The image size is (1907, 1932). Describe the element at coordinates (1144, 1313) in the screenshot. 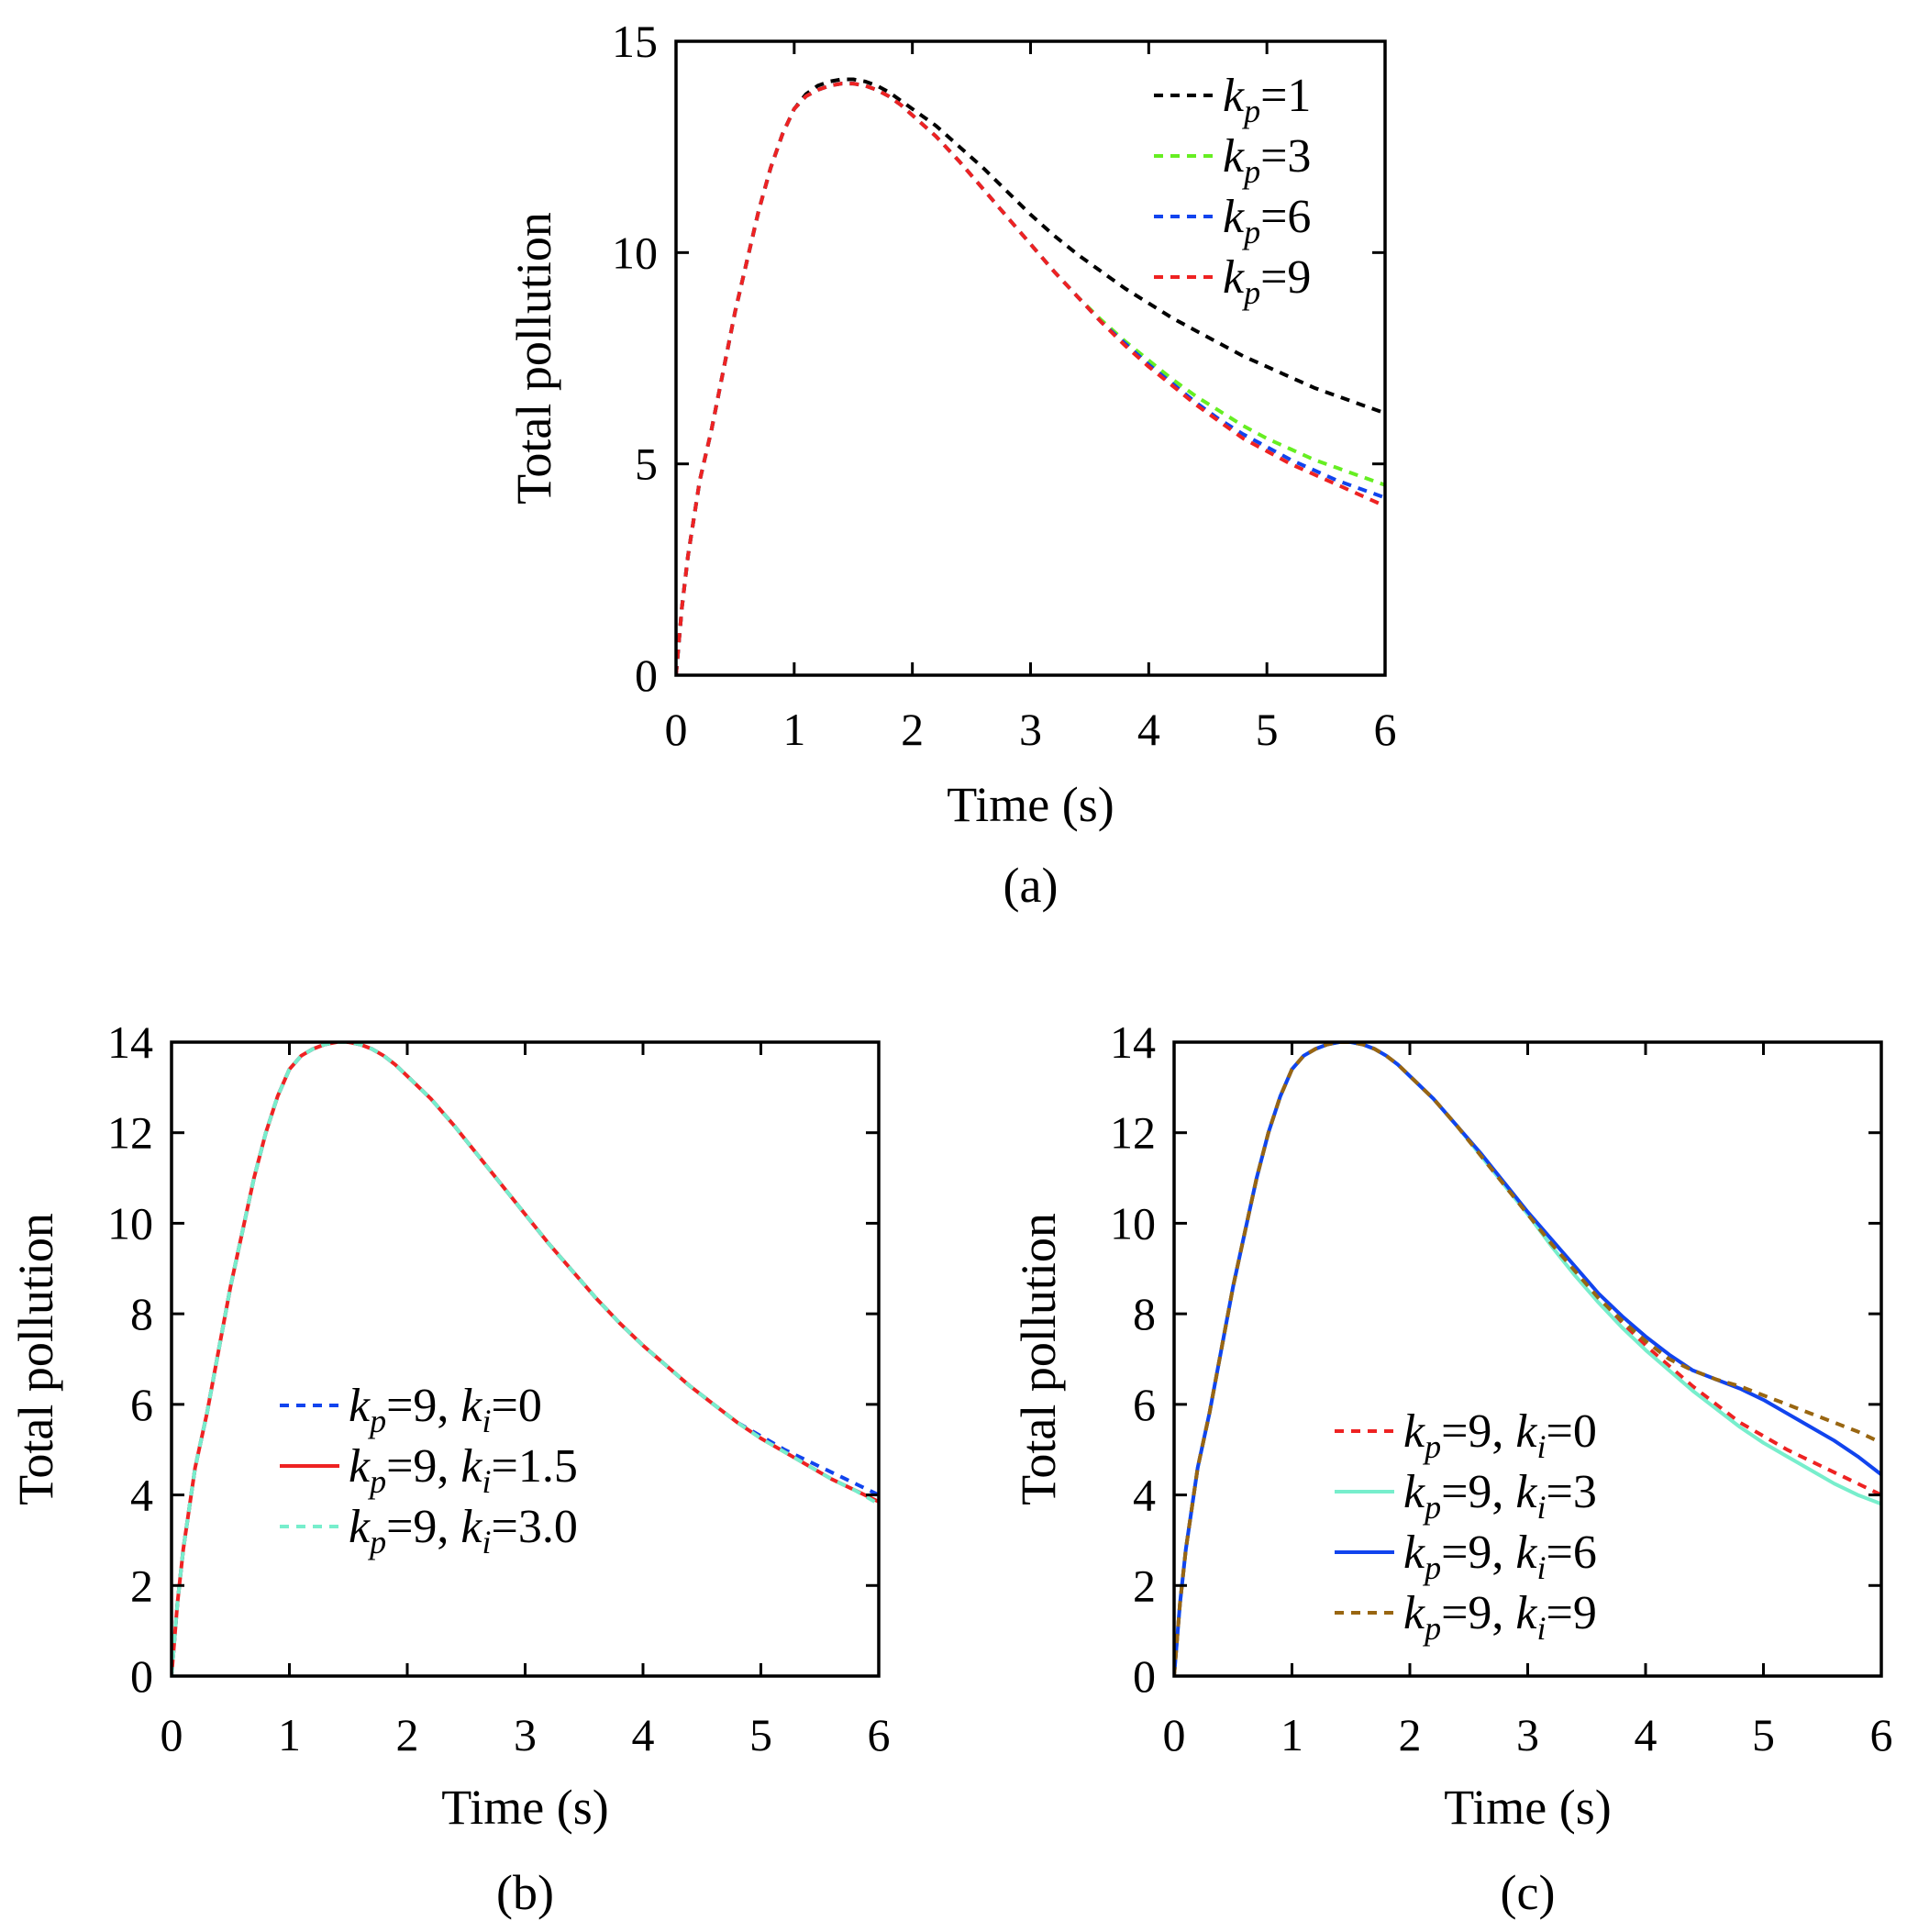

I see `y-tick-label: 8` at that location.